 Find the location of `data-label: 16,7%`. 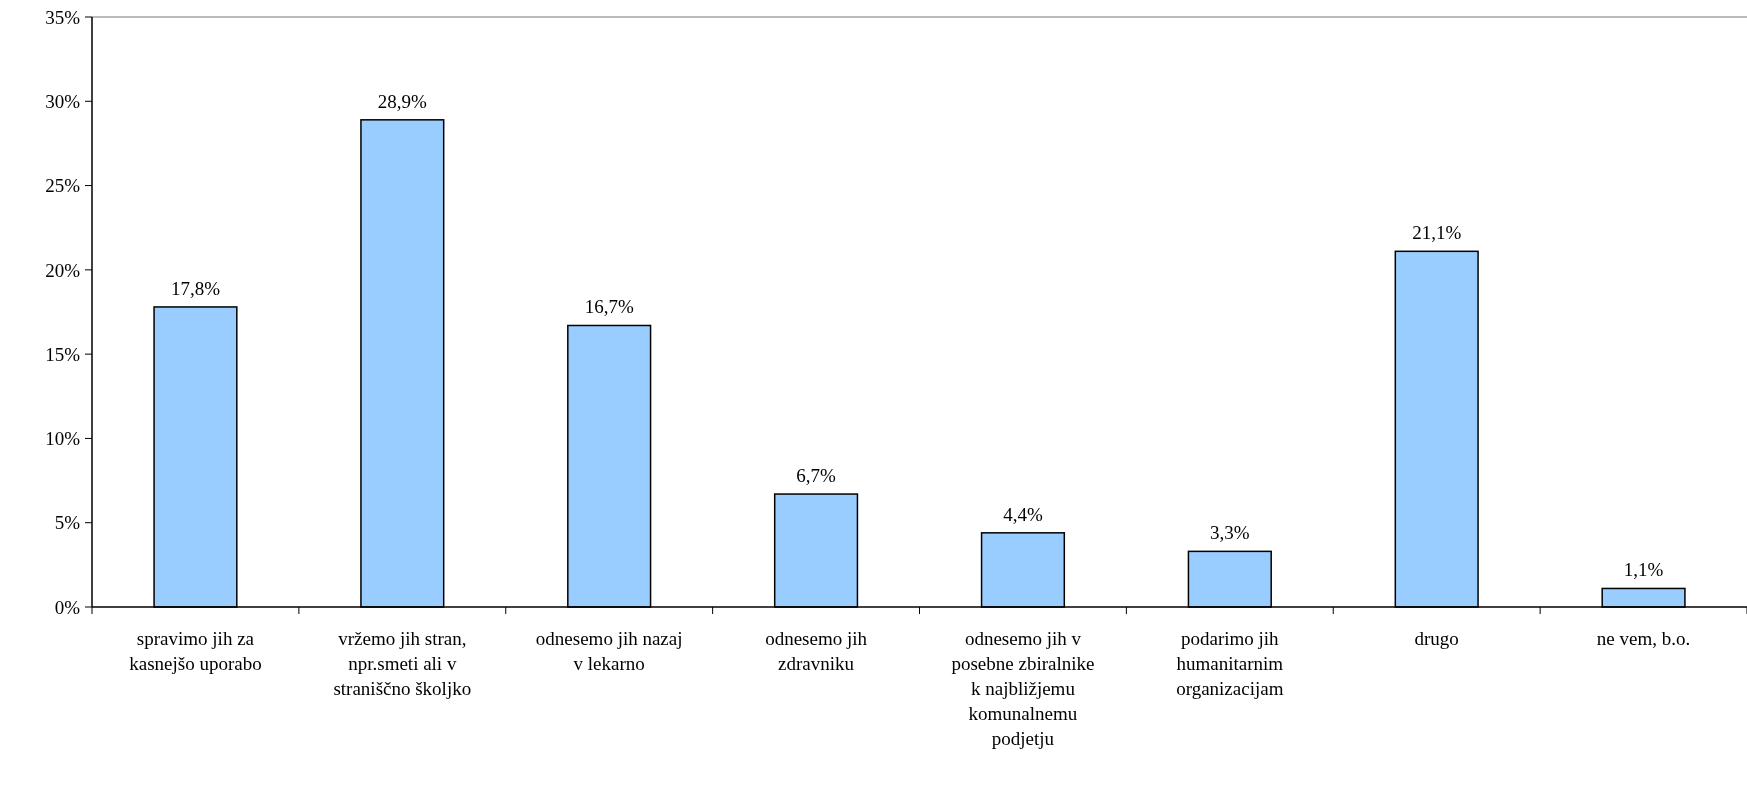

data-label: 16,7% is located at coordinates (609, 307).